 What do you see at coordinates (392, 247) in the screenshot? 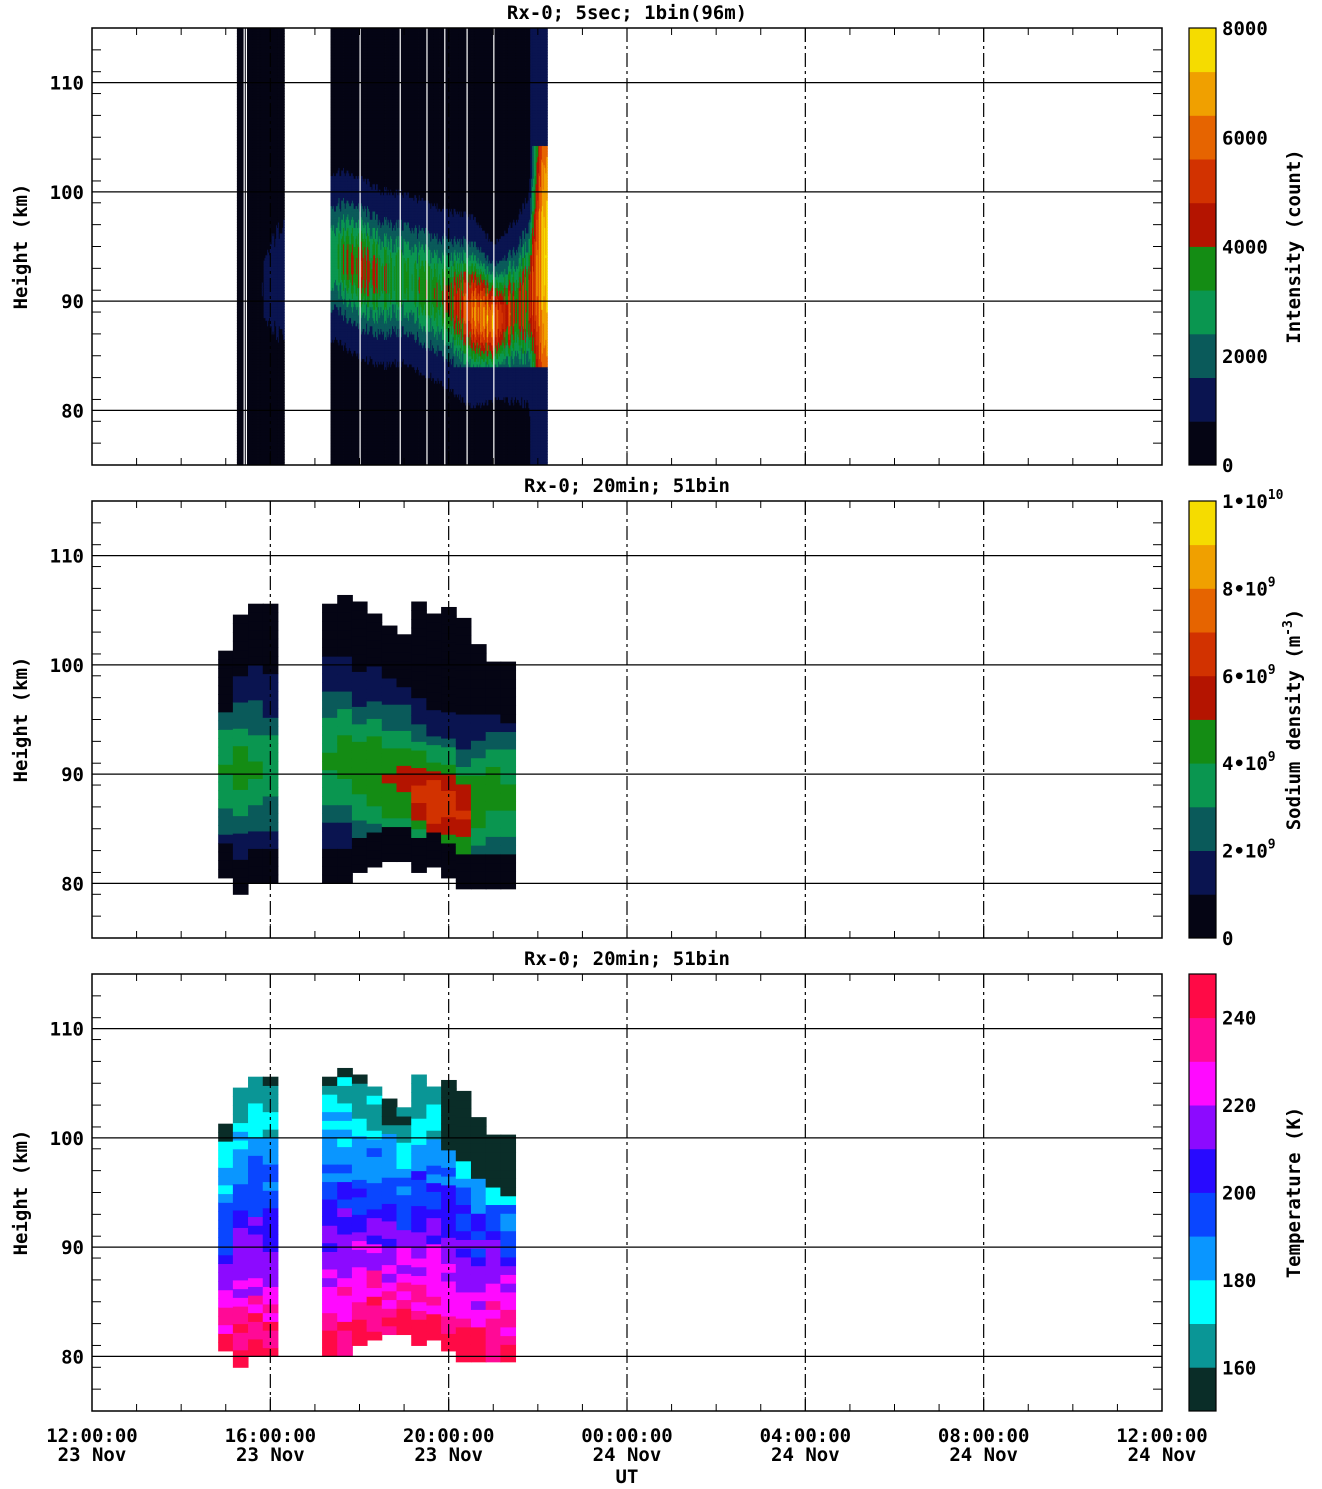
I see `data-layer` at bounding box center [392, 247].